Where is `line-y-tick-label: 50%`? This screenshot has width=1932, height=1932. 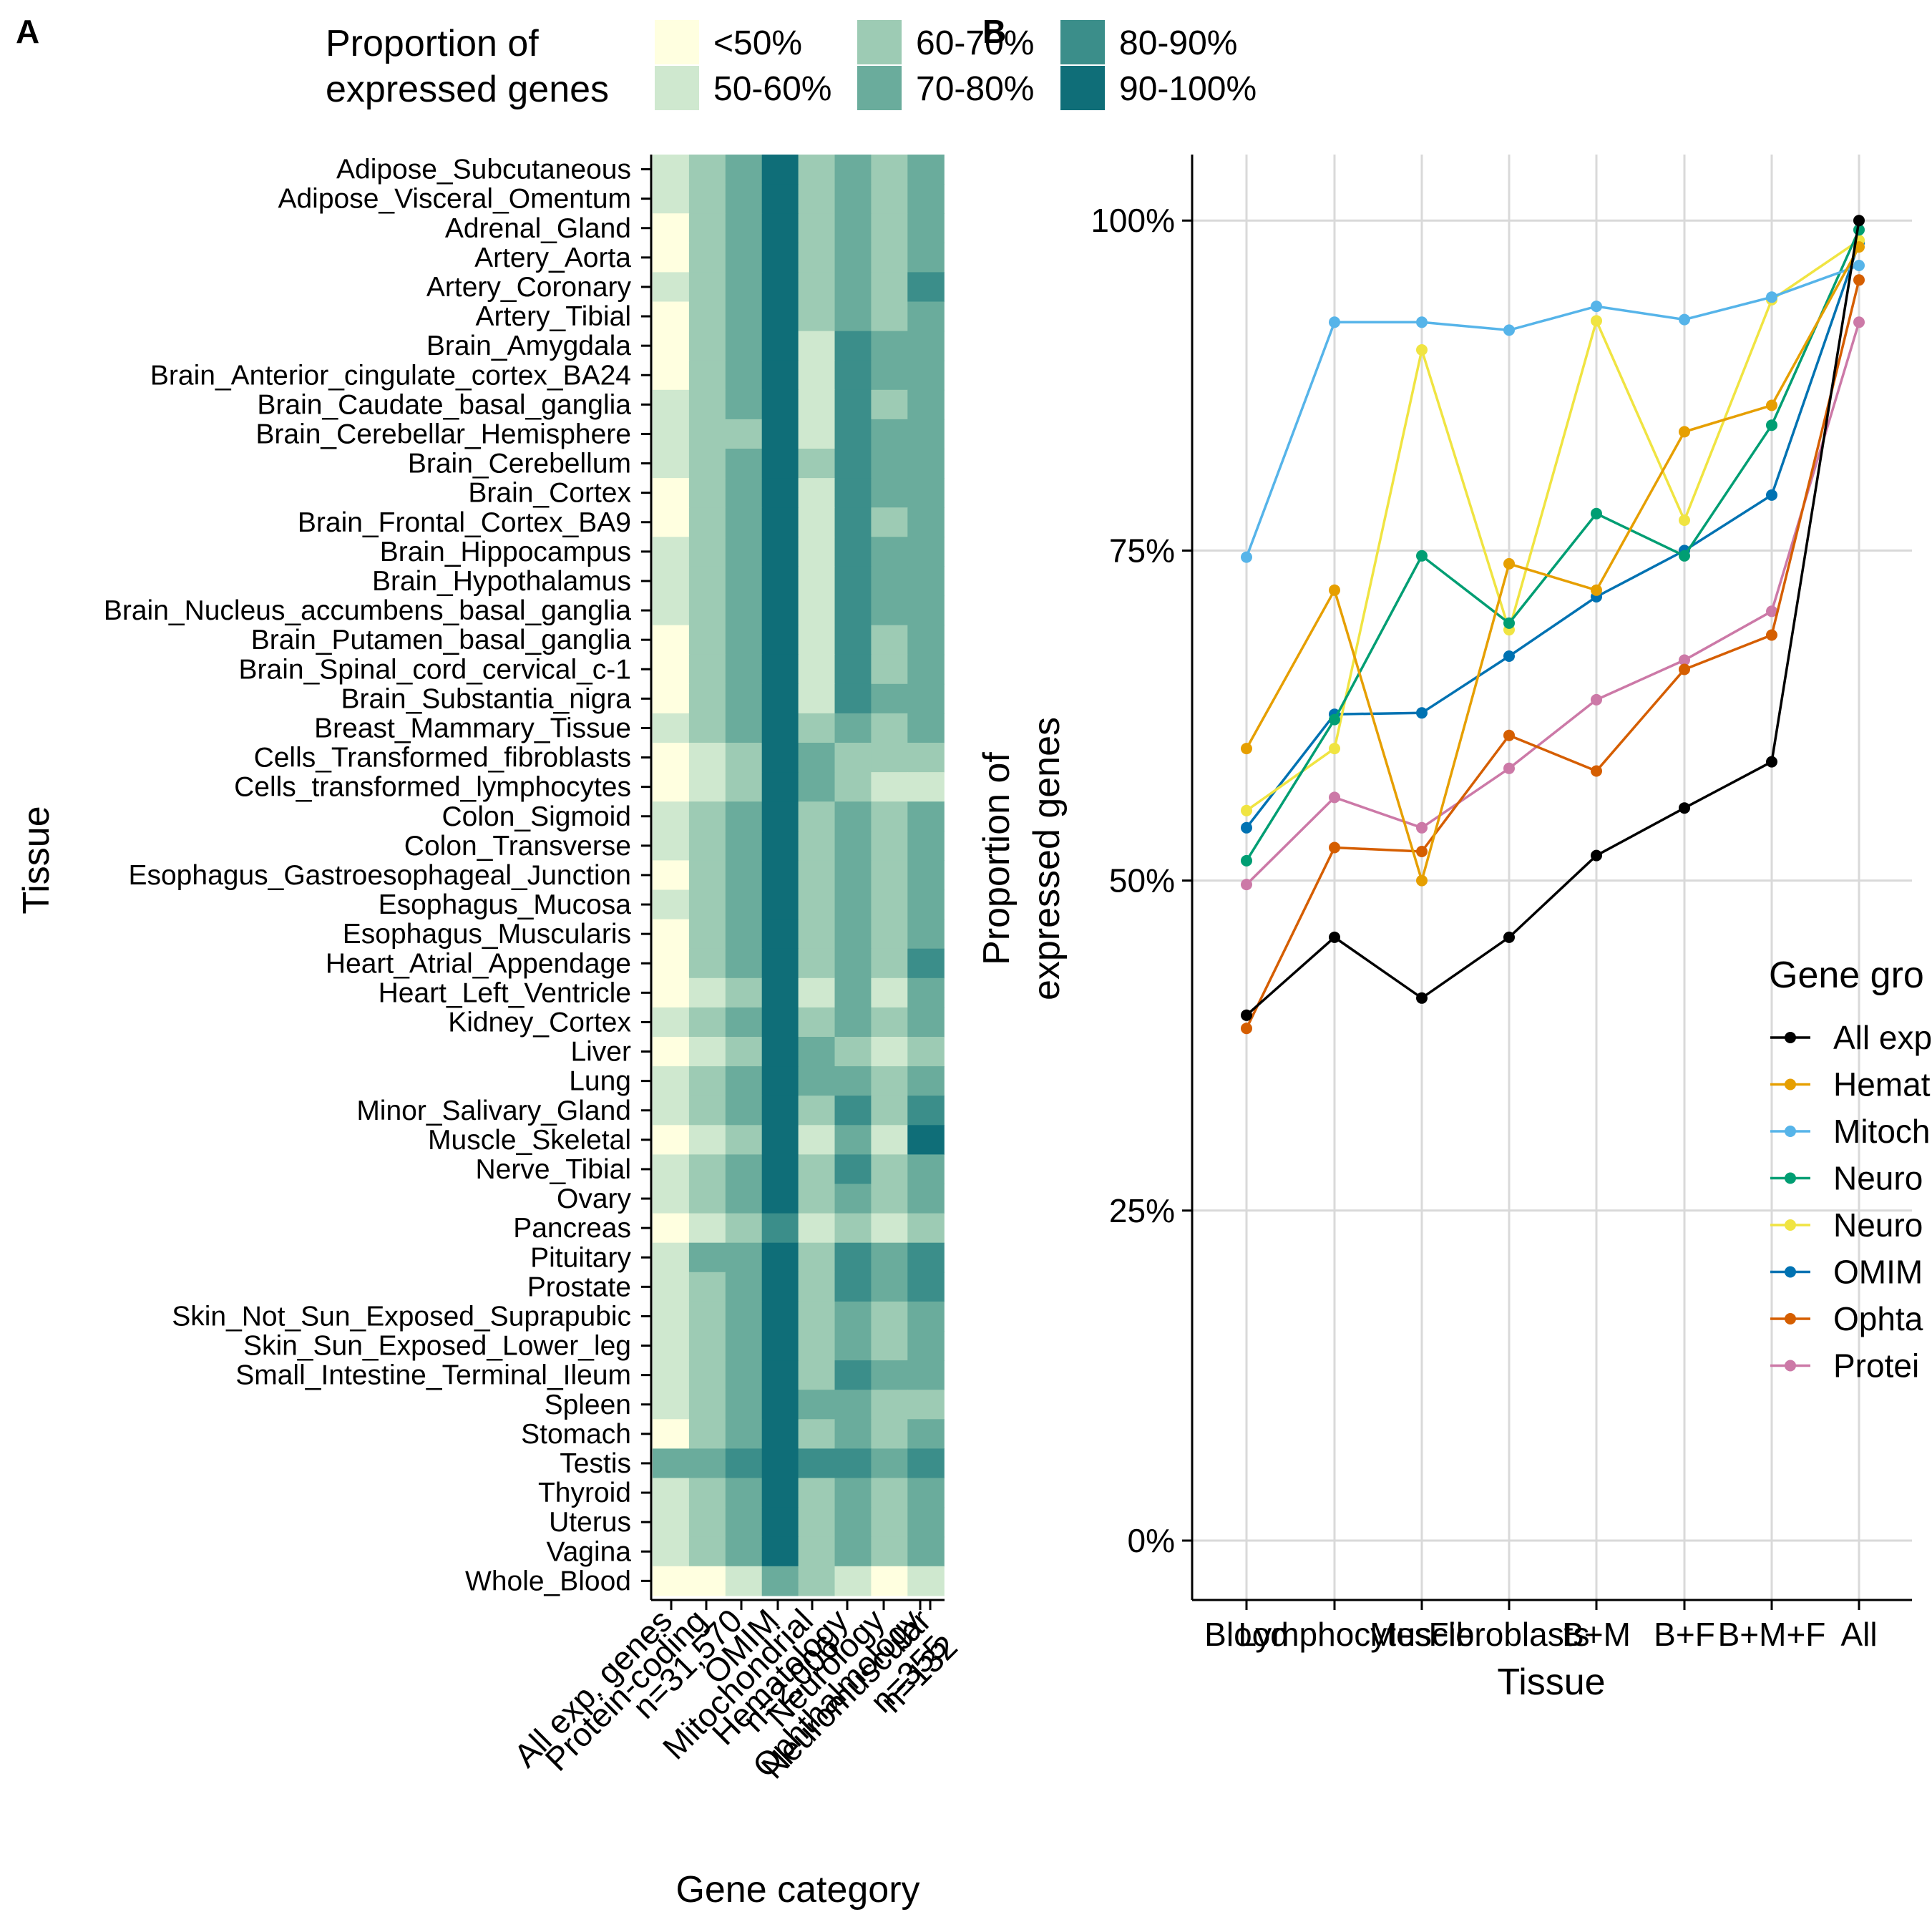 line-y-tick-label: 50% is located at coordinates (1142, 880).